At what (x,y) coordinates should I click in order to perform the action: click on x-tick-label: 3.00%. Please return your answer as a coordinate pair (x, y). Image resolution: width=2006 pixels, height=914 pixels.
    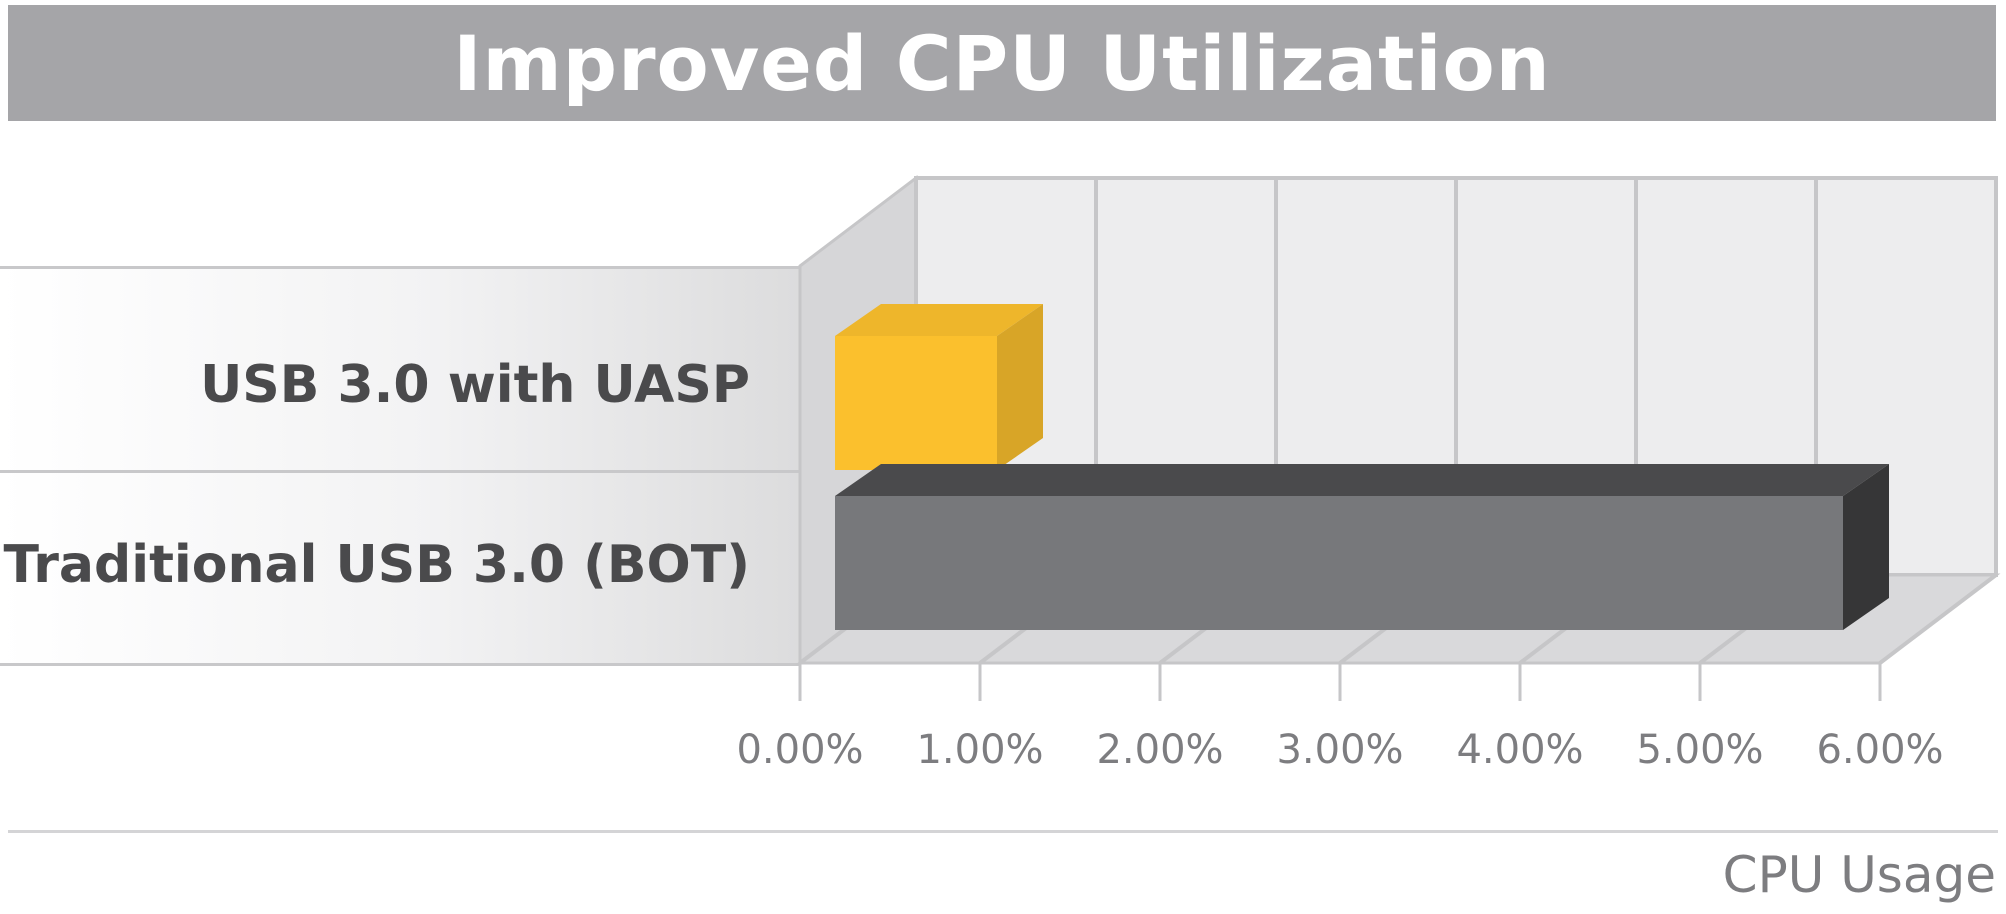
    Looking at the image, I should click on (1339, 750).